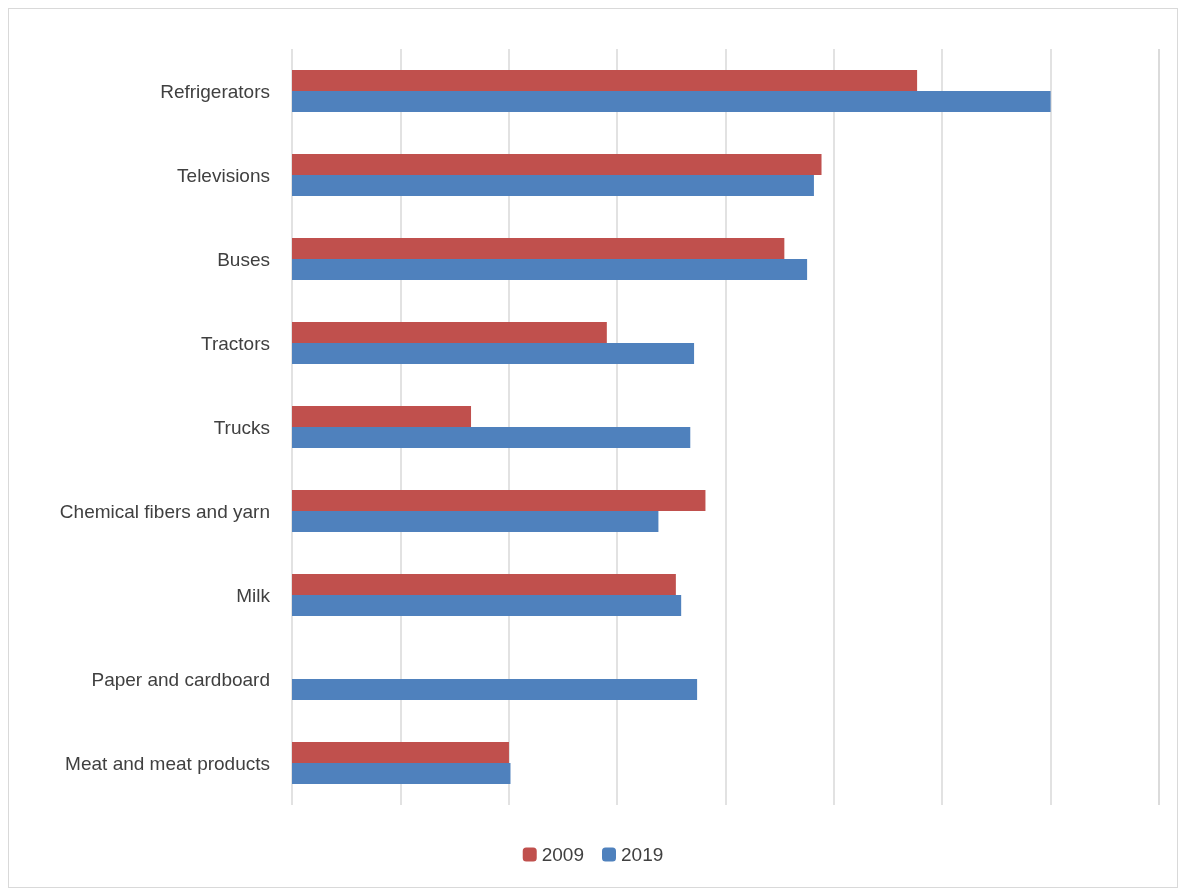 Image resolution: width=1179 pixels, height=890 pixels. Describe the element at coordinates (164, 511) in the screenshot. I see `y-tick-label: Chemical fibers and yarn` at that location.